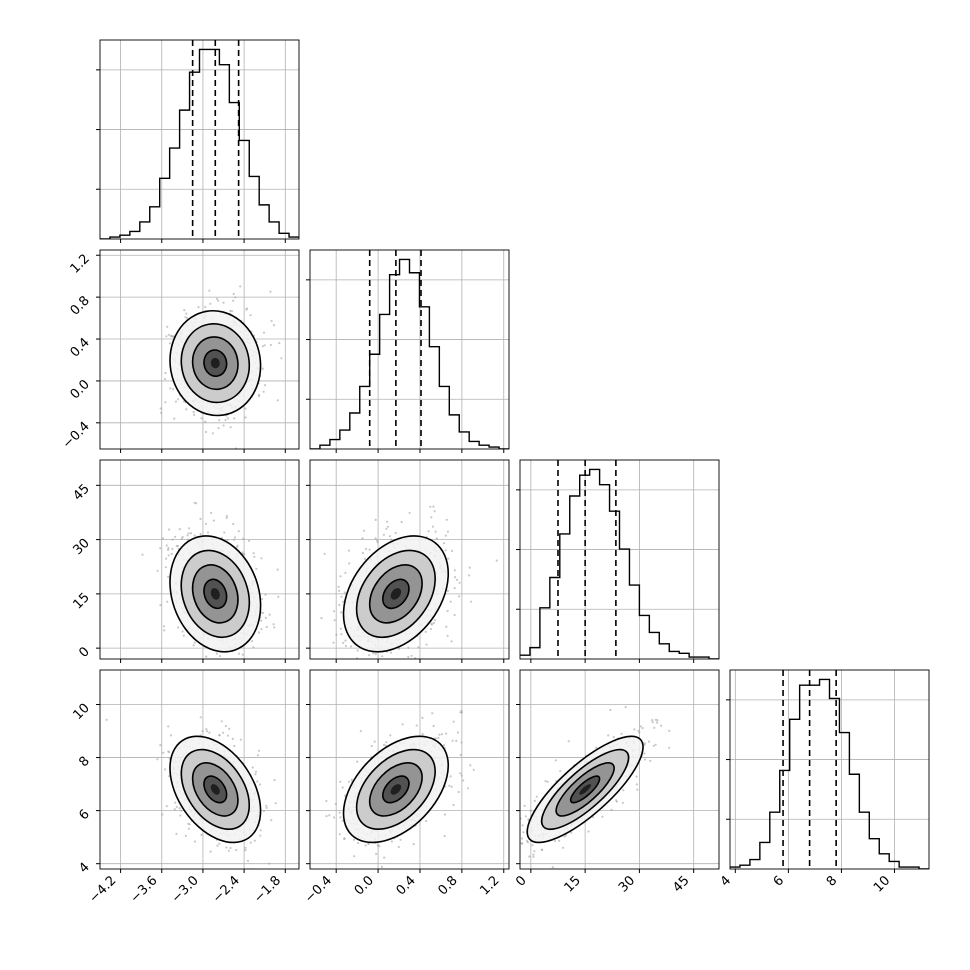 This screenshot has width=970, height=970. What do you see at coordinates (619, 563) in the screenshot?
I see `histogram-step` at bounding box center [619, 563].